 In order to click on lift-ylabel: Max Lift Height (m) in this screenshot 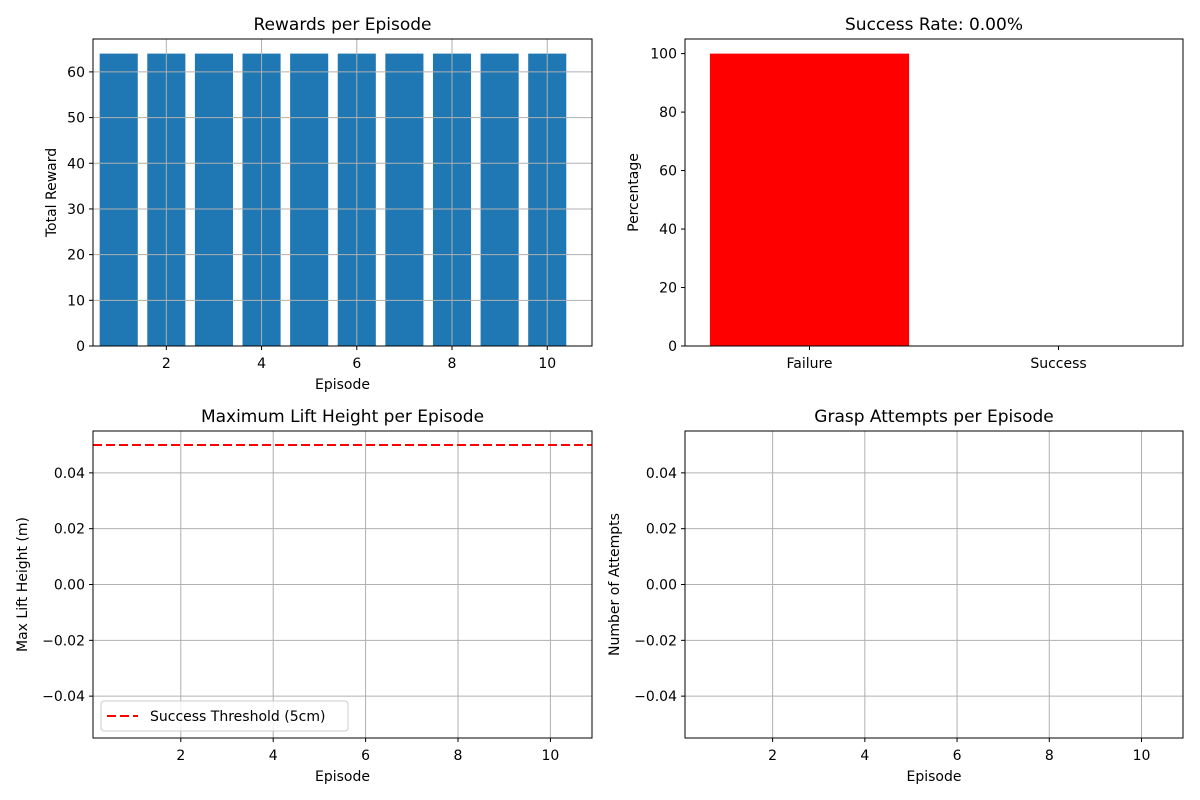, I will do `click(23, 584)`.